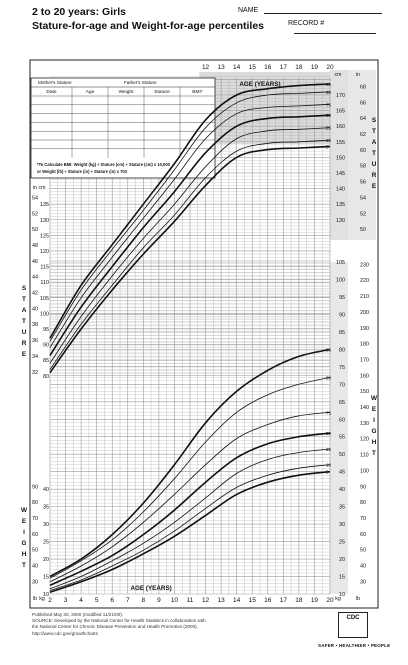 This screenshot has height=665, width=408. Describe the element at coordinates (342, 315) in the screenshot. I see `weight-kg-tick-right: 90` at that location.